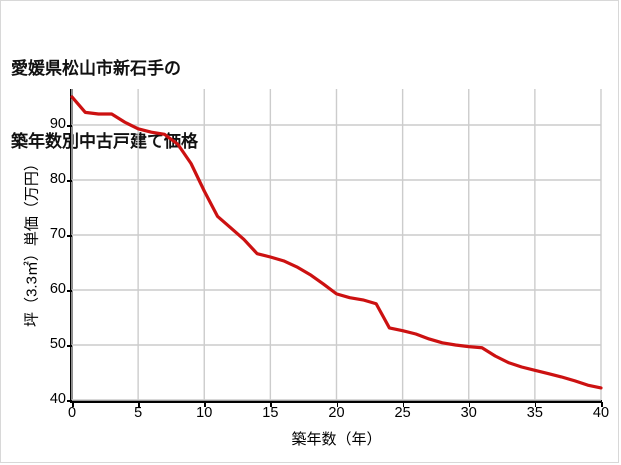  What do you see at coordinates (601, 413) in the screenshot?
I see `x-tick-label: 40` at bounding box center [601, 413].